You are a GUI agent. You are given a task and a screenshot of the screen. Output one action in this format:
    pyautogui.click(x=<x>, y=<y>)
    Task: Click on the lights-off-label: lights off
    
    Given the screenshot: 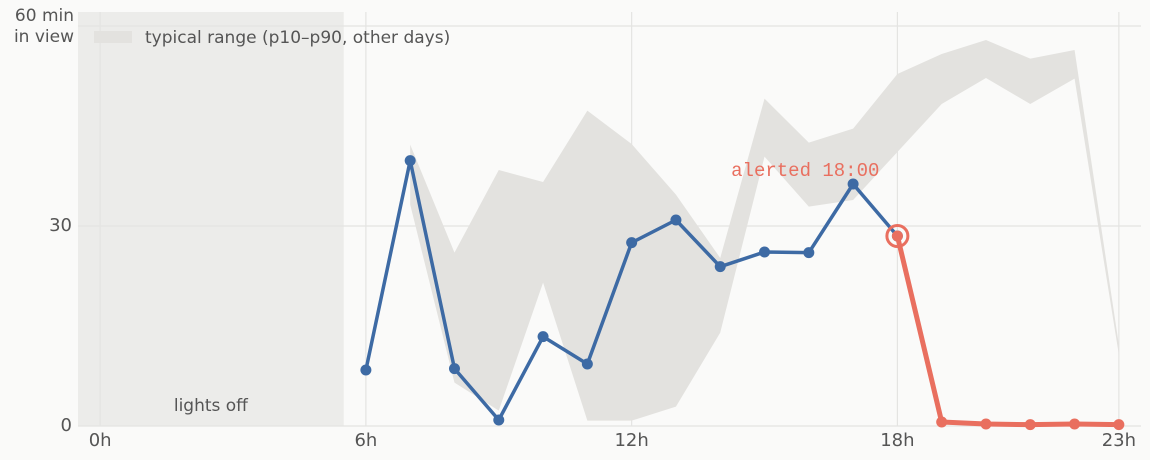 What is the action you would take?
    pyautogui.click(x=211, y=406)
    